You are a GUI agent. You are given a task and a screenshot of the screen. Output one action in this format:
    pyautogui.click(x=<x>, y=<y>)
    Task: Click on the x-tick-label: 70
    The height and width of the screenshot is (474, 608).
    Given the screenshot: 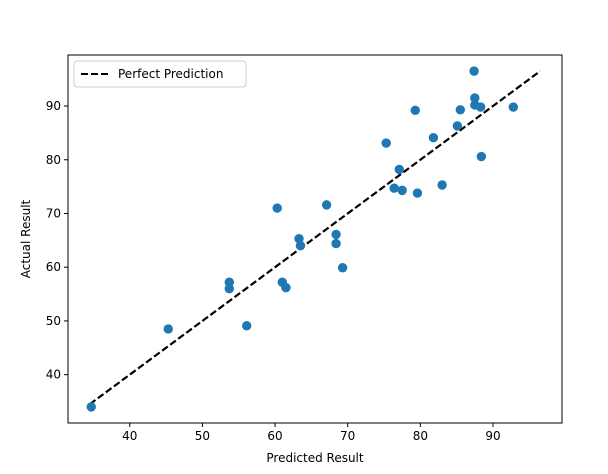 What is the action you would take?
    pyautogui.click(x=347, y=436)
    